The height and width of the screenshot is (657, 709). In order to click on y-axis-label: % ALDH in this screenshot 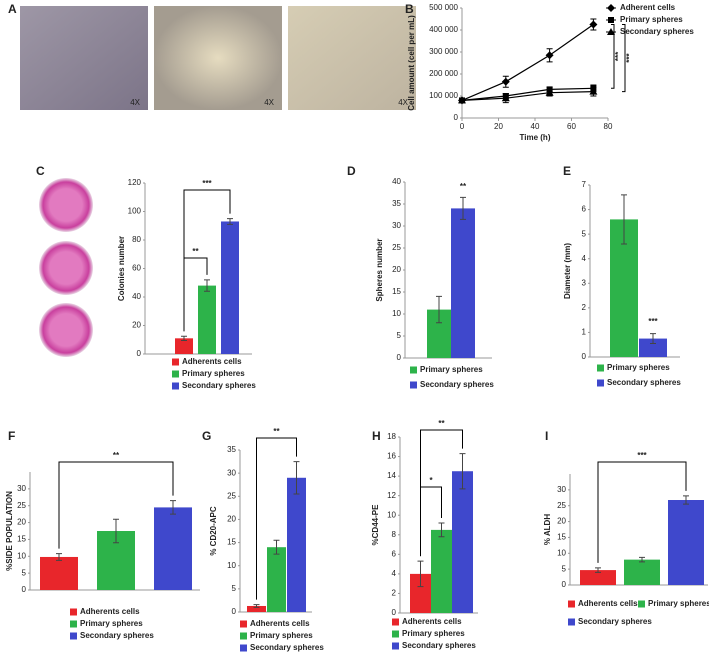, I will do `click(547, 529)`.